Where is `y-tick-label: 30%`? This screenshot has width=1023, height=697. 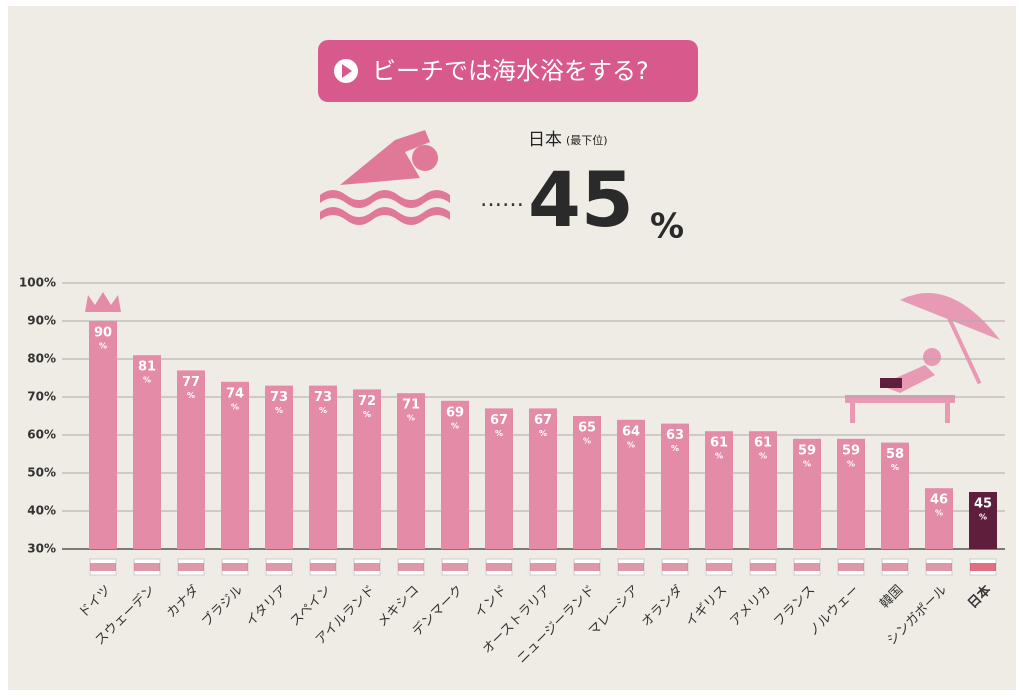
y-tick-label: 30% is located at coordinates (41, 549).